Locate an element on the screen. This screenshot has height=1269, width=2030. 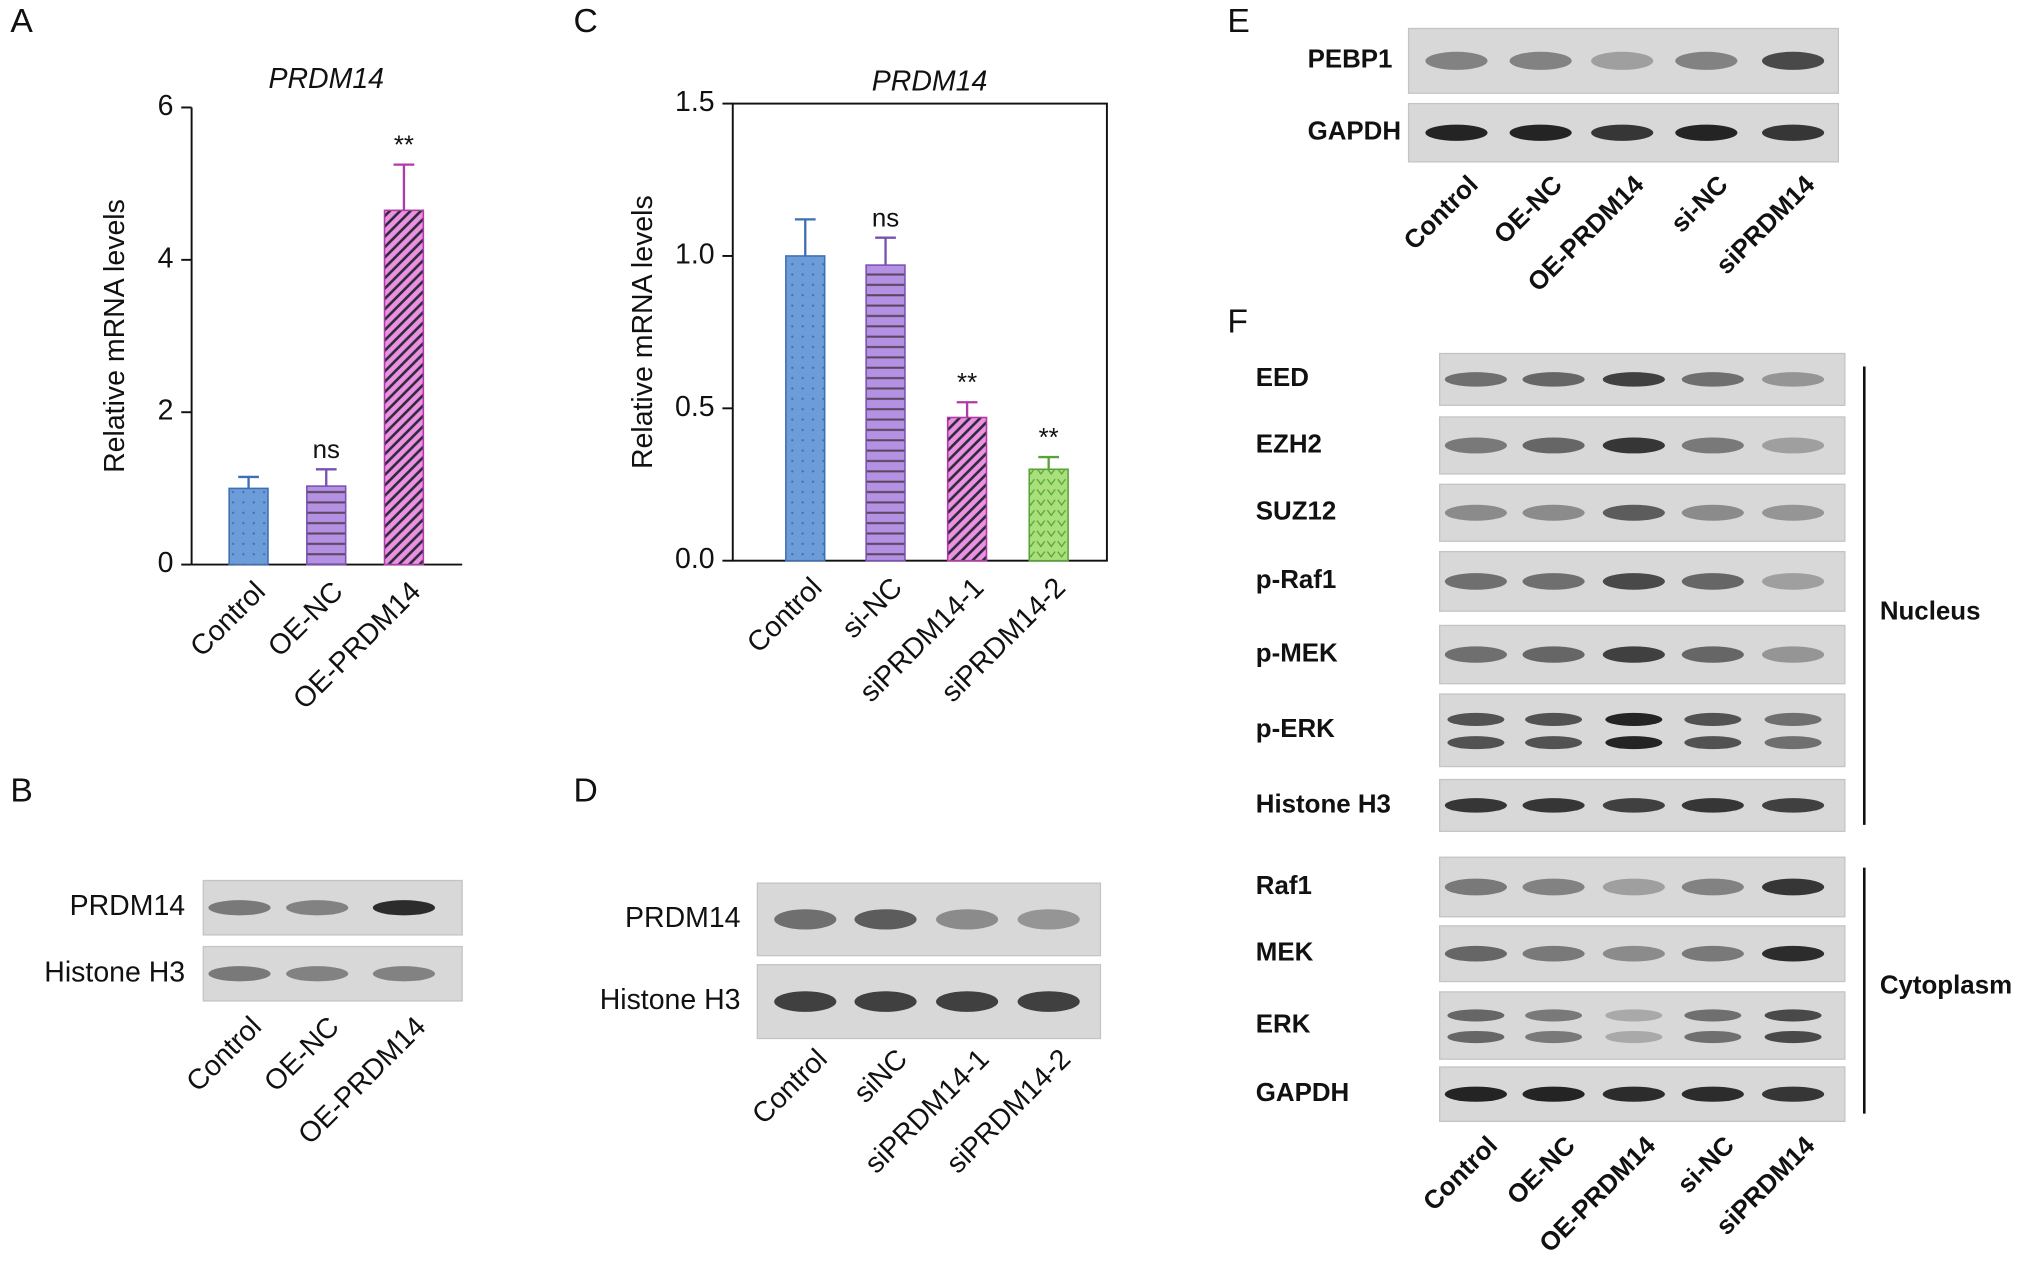
panel-label: D is located at coordinates (586, 790).